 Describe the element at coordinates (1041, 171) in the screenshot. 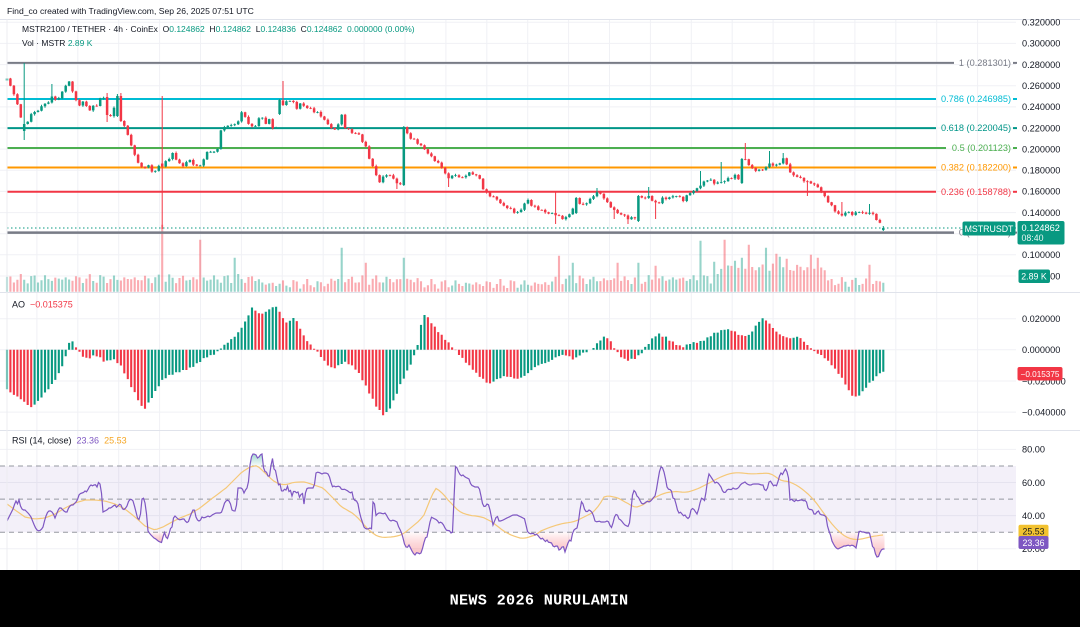

I see `svg-text: 0.180000` at that location.